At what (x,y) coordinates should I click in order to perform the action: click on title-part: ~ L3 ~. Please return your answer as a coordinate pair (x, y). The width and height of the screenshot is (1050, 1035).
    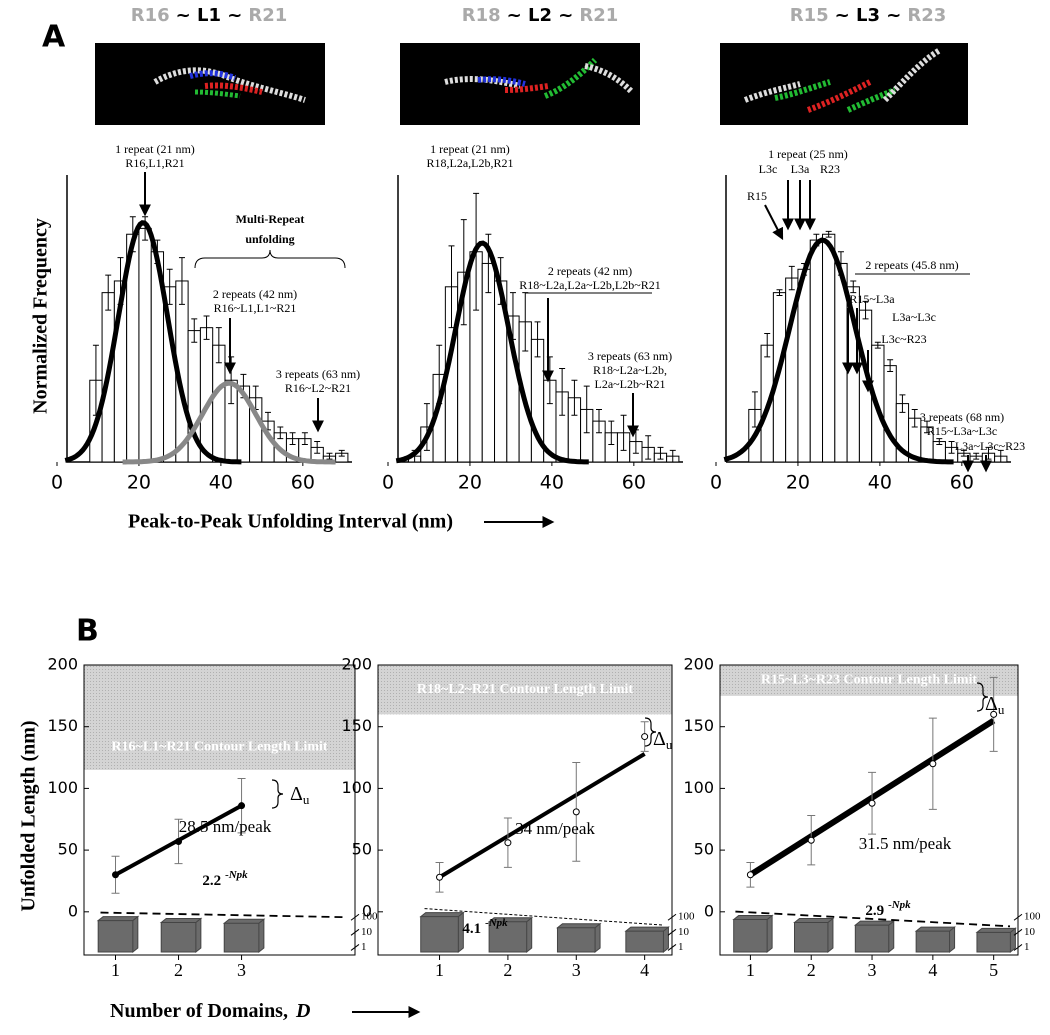
    Looking at the image, I should click on (868, 15).